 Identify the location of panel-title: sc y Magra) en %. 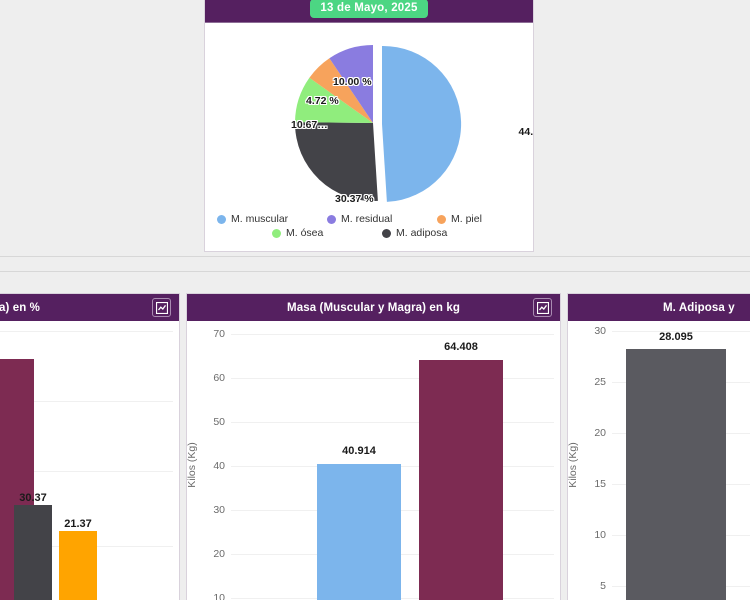
(20, 307).